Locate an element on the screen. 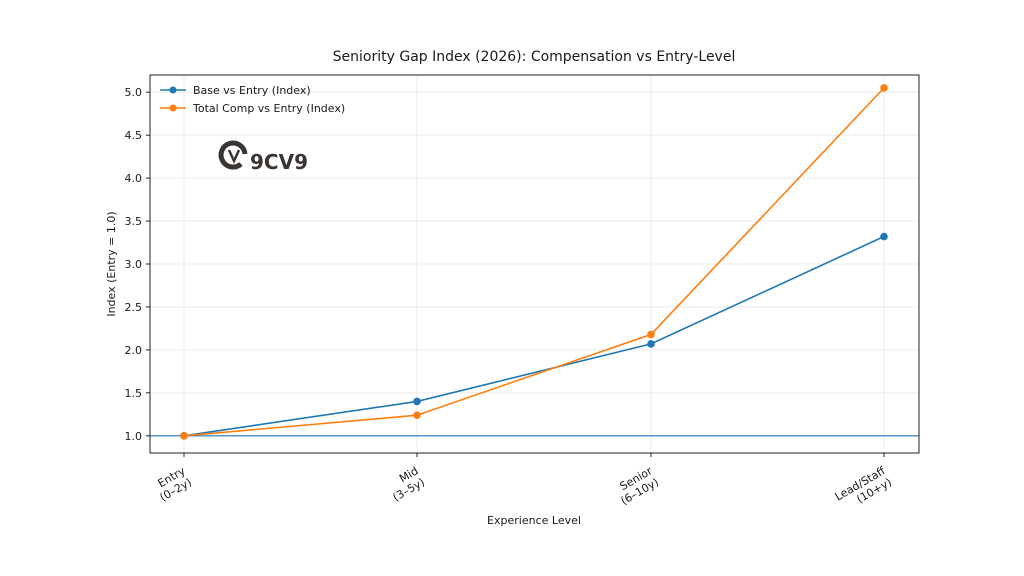  y-tick-label: 2.0 is located at coordinates (134, 350).